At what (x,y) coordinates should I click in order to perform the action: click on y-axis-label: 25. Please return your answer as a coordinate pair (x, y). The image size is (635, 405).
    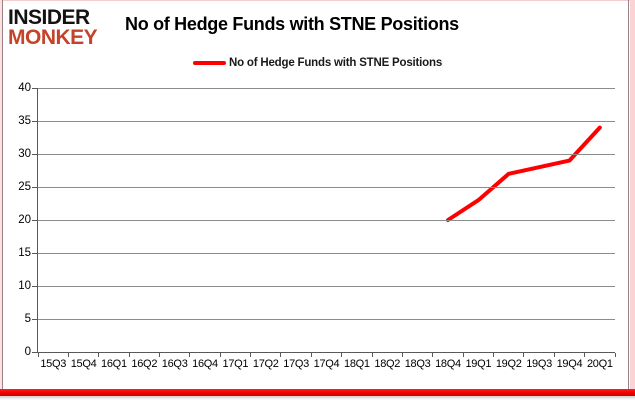
    Looking at the image, I should click on (24, 187).